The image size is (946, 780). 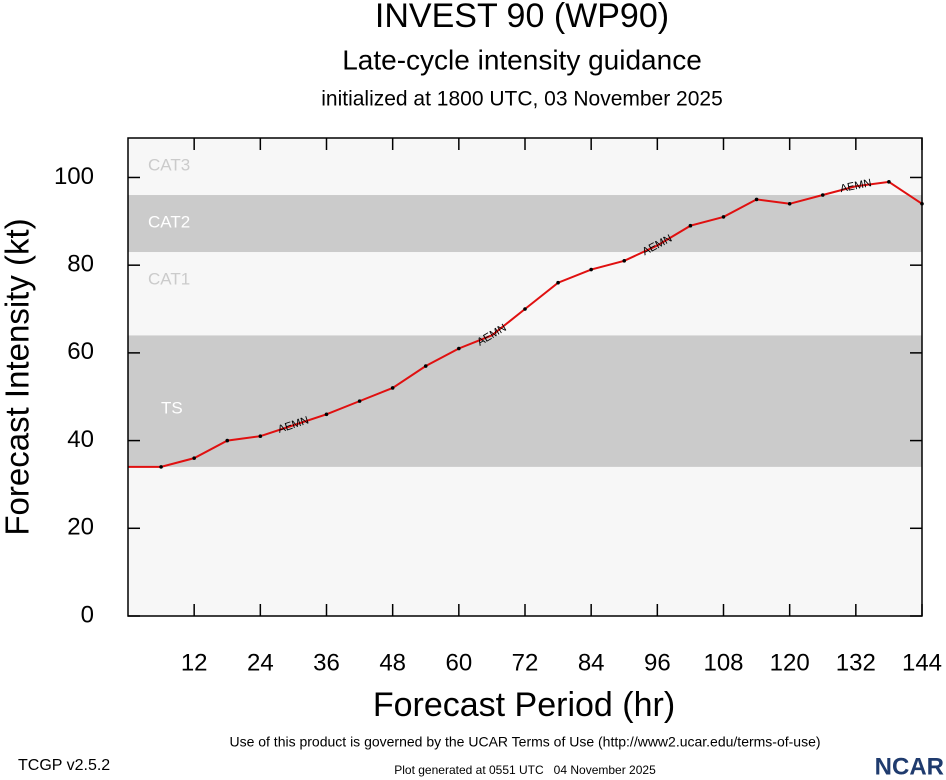 What do you see at coordinates (326, 662) in the screenshot?
I see `x-tick-label: 36` at bounding box center [326, 662].